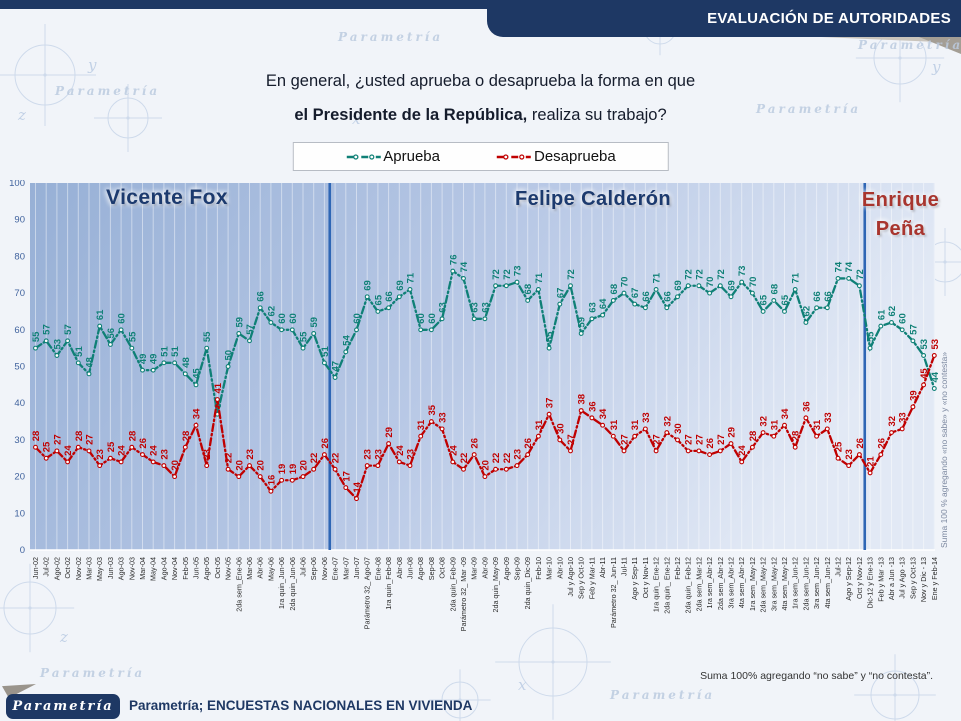 The image size is (961, 721). What do you see at coordinates (293, 318) in the screenshot?
I see `svg-text: 60` at bounding box center [293, 318].